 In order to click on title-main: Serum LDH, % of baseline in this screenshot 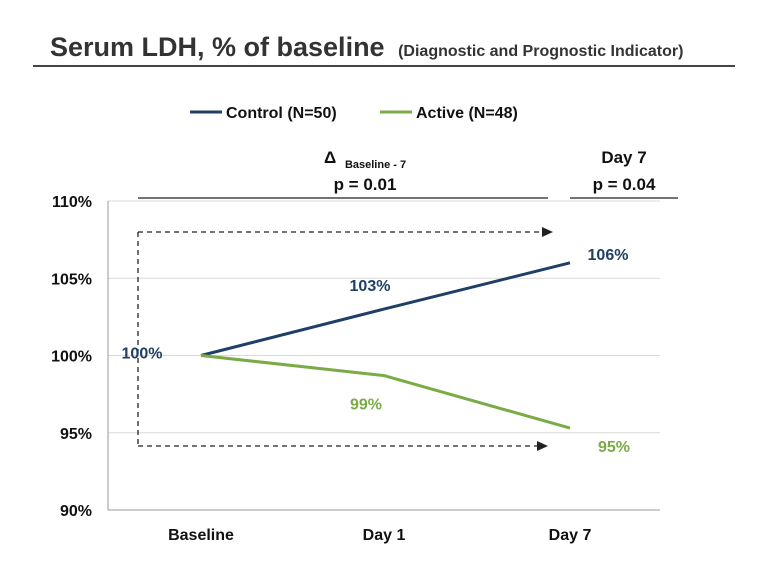, I will do `click(217, 47)`.